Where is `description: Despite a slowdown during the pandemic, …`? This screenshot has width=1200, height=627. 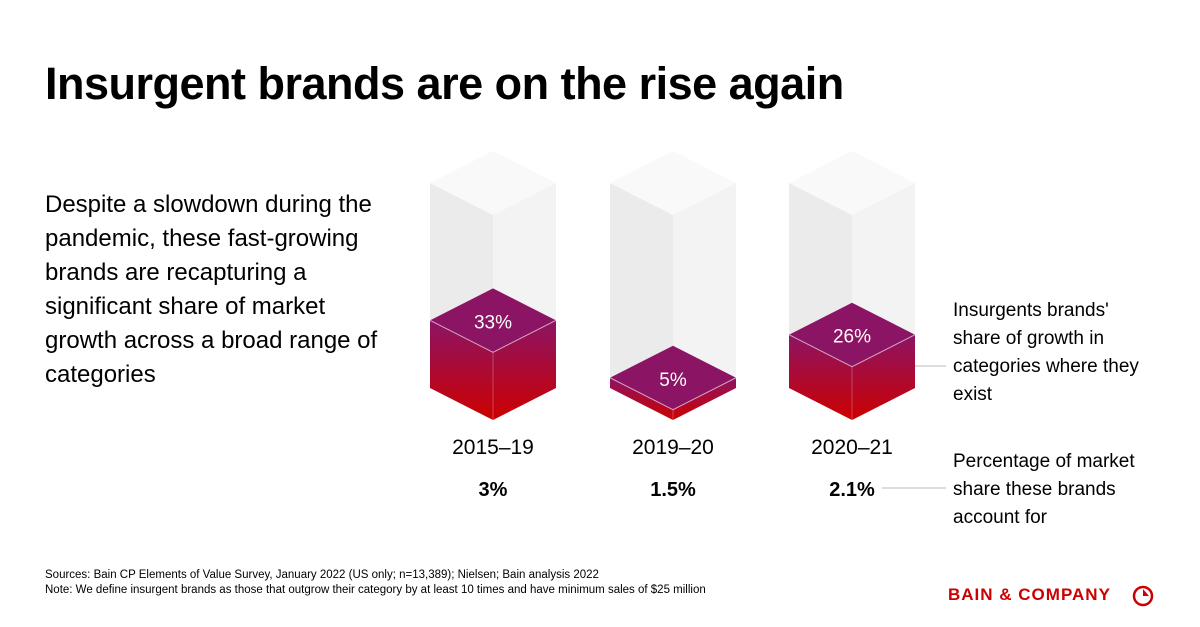 description: Despite a slowdown during the pandemic, … is located at coordinates (211, 289).